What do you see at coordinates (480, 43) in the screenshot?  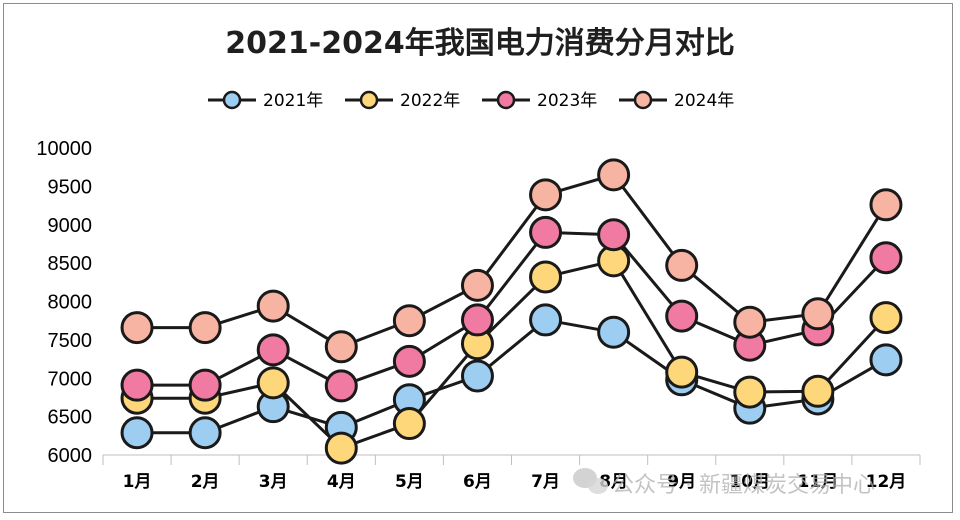 I see `chart-title: 2021-2024年我国电力消费分月对比` at bounding box center [480, 43].